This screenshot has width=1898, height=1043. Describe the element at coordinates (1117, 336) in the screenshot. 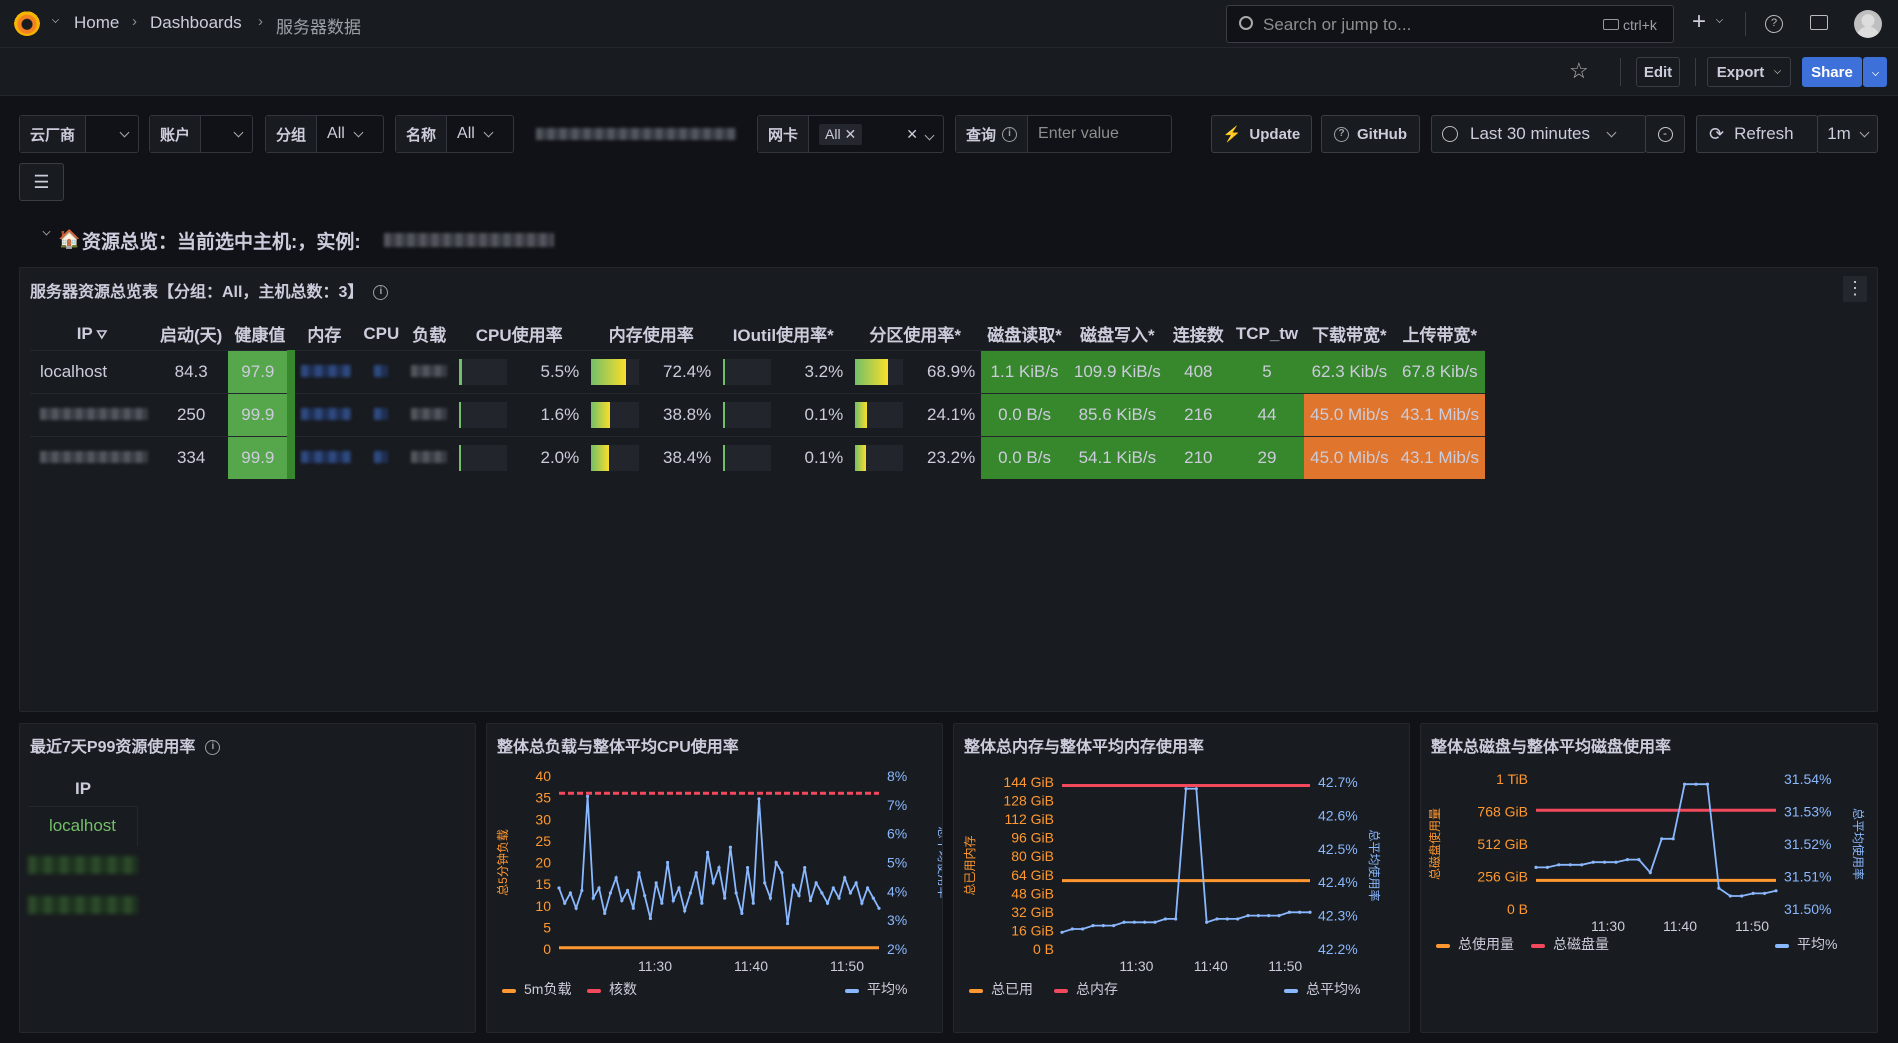

I see `column-header: 磁盘写入*` at that location.